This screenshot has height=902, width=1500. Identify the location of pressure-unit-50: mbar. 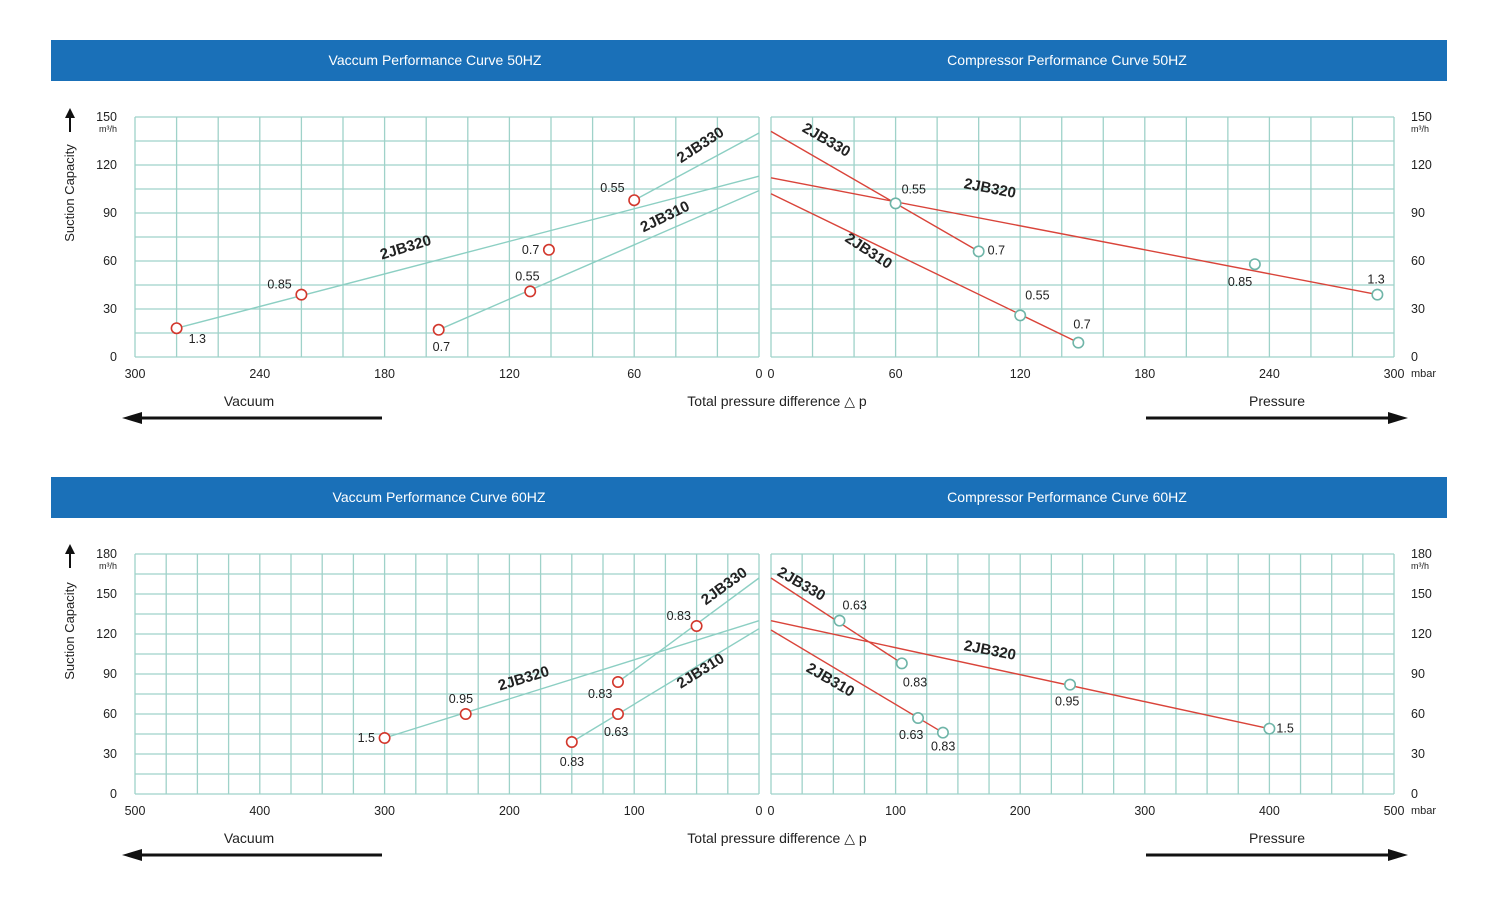
(1423, 374).